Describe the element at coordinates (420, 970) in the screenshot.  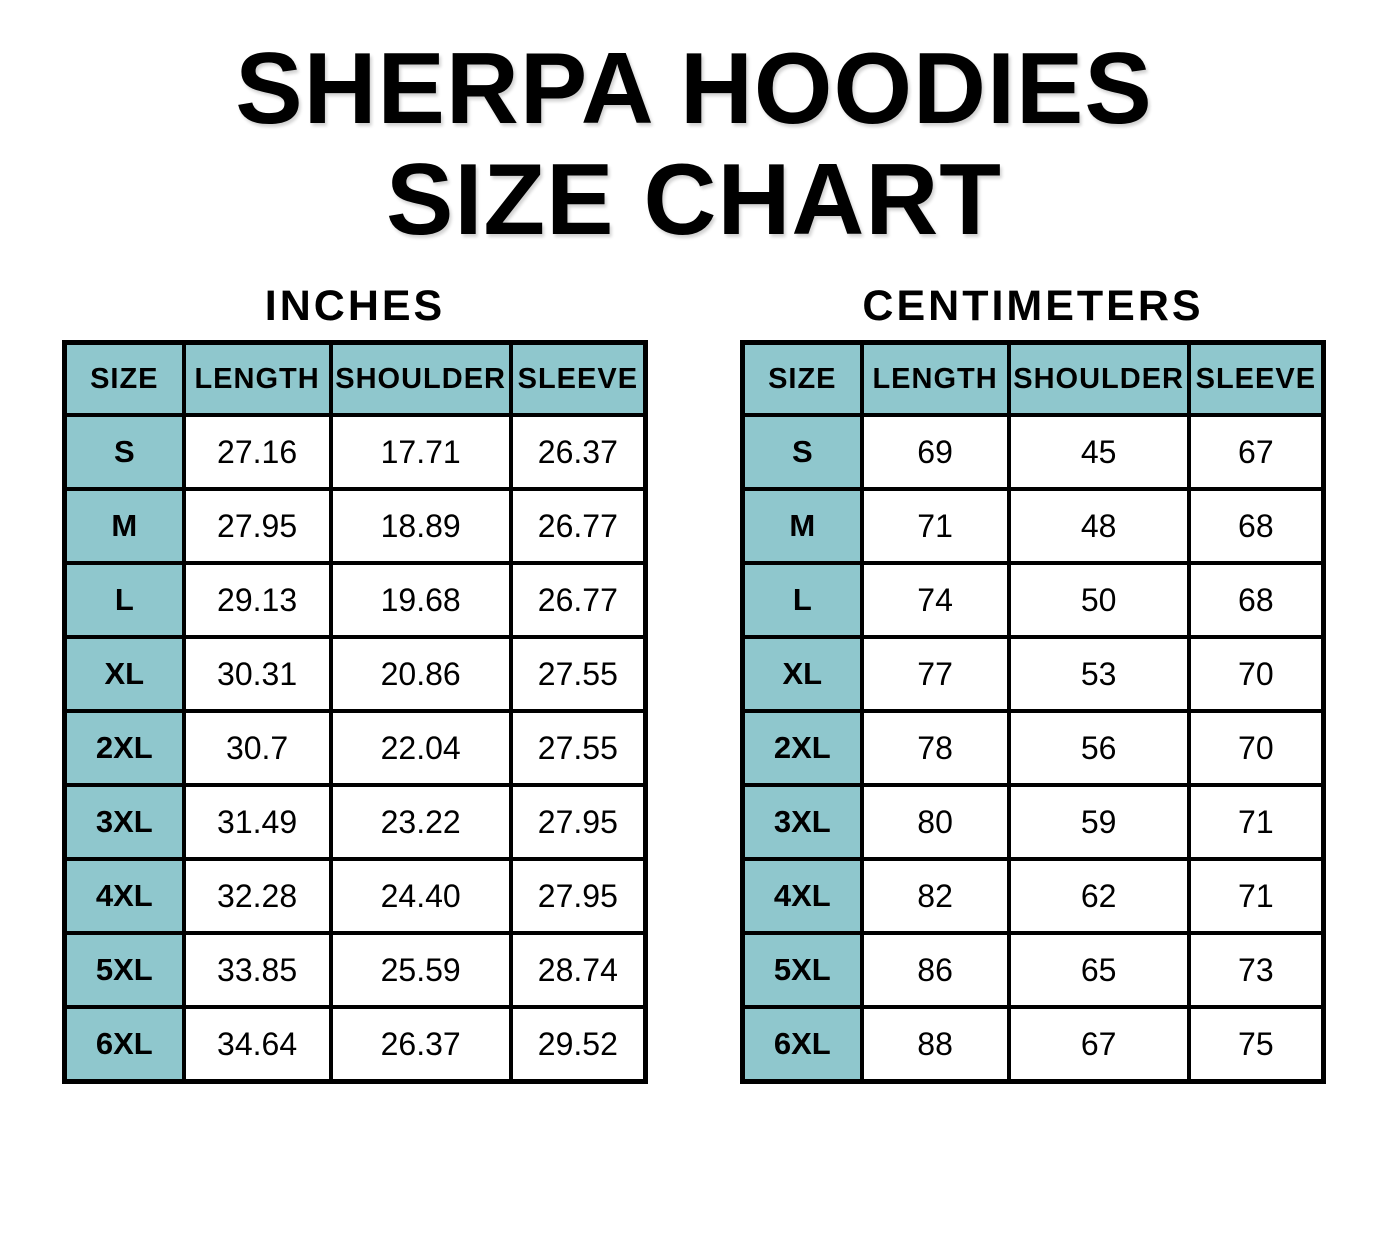
I see `shoulder-value-cell: 25.59` at that location.